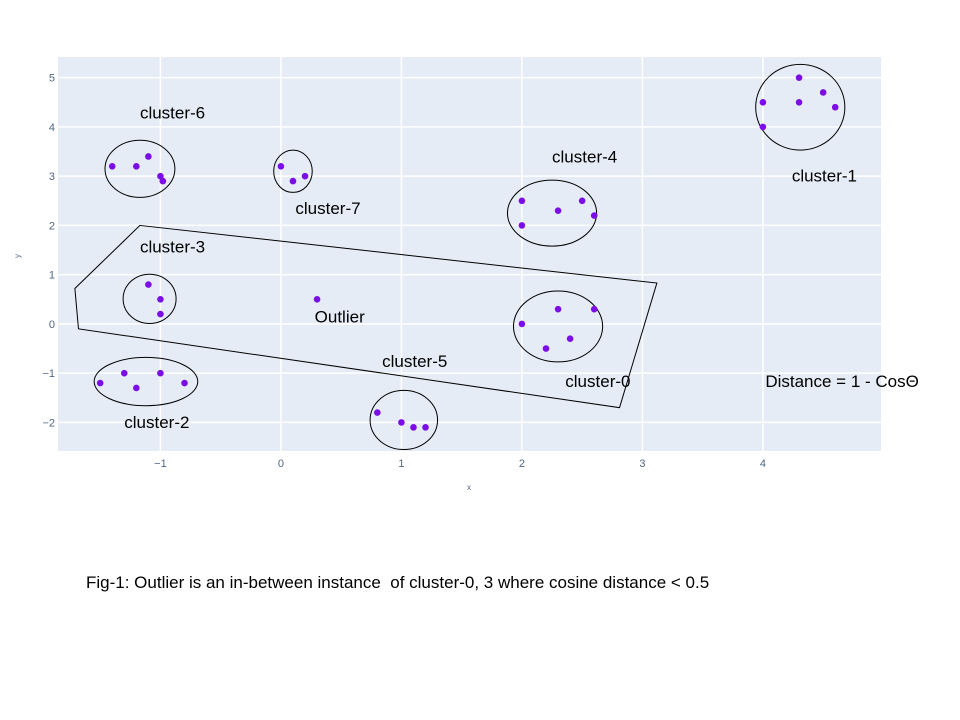  I want to click on annotation-label: cluster-7, so click(327, 208).